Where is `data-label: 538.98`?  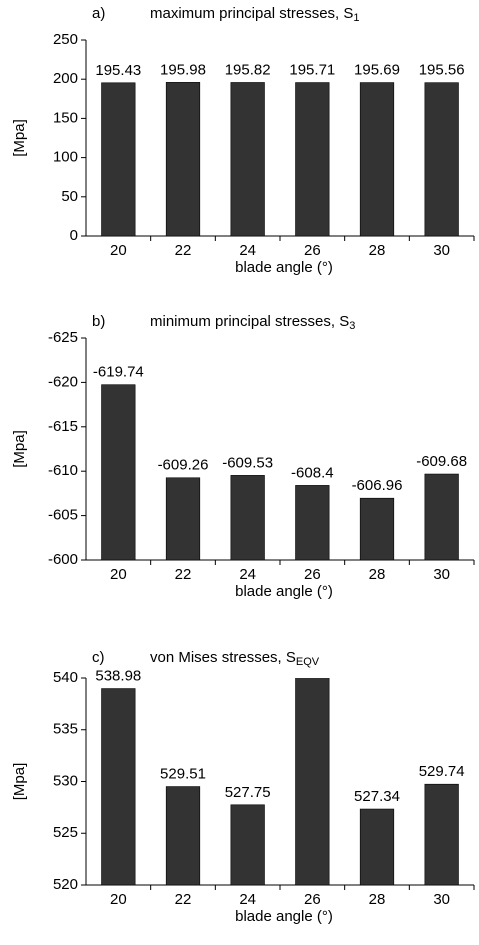
data-label: 538.98 is located at coordinates (118, 676).